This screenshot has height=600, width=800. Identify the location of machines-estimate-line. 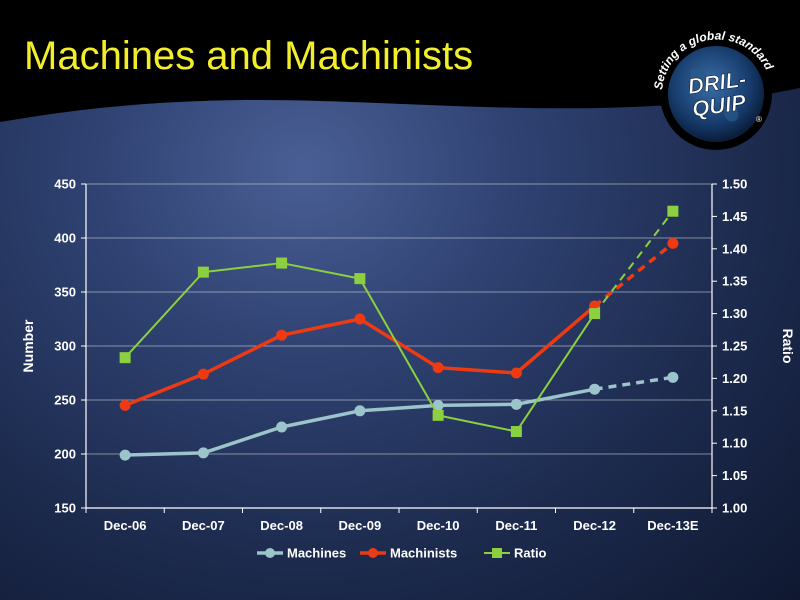
(634, 383).